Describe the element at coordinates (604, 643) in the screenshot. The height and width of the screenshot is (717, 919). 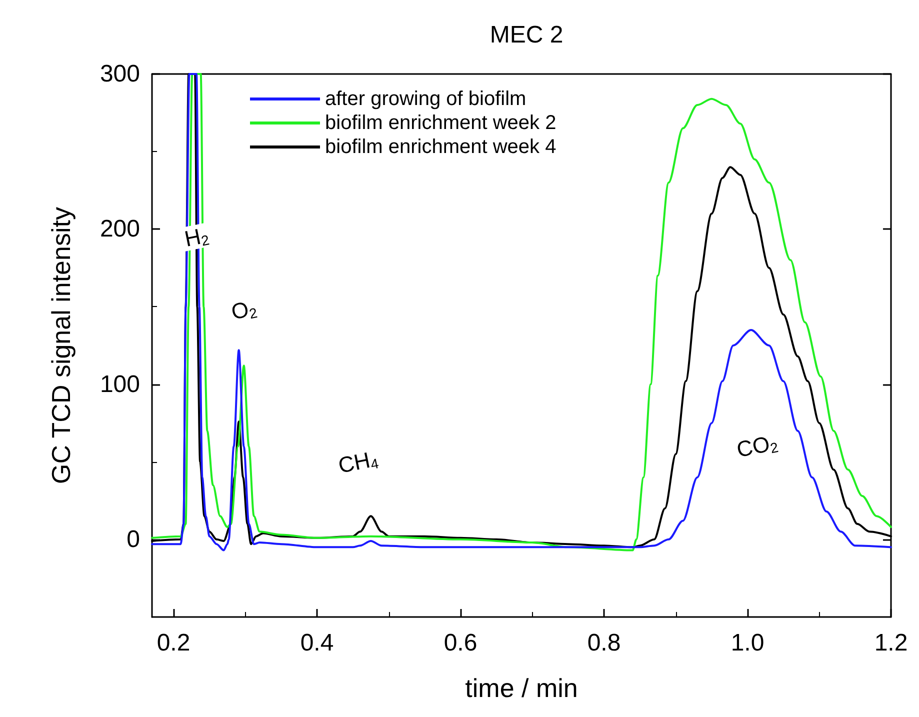
I see `x-tick-label: 0.8` at that location.